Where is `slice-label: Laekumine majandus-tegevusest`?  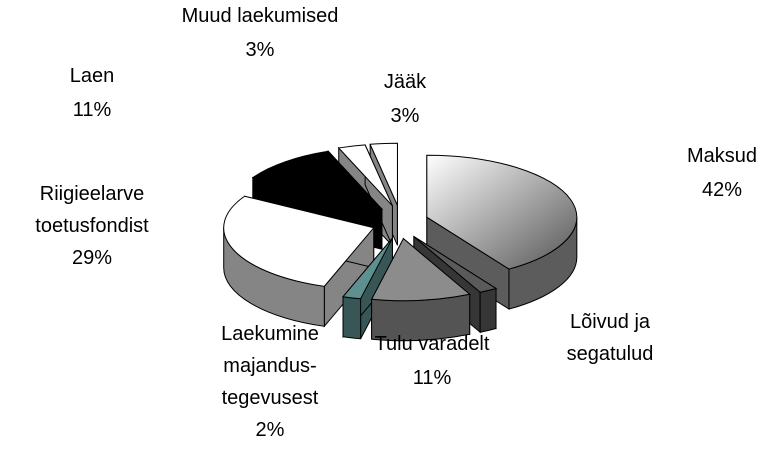
slice-label: Laekumine majandus-tegevusest is located at coordinates (270, 366).